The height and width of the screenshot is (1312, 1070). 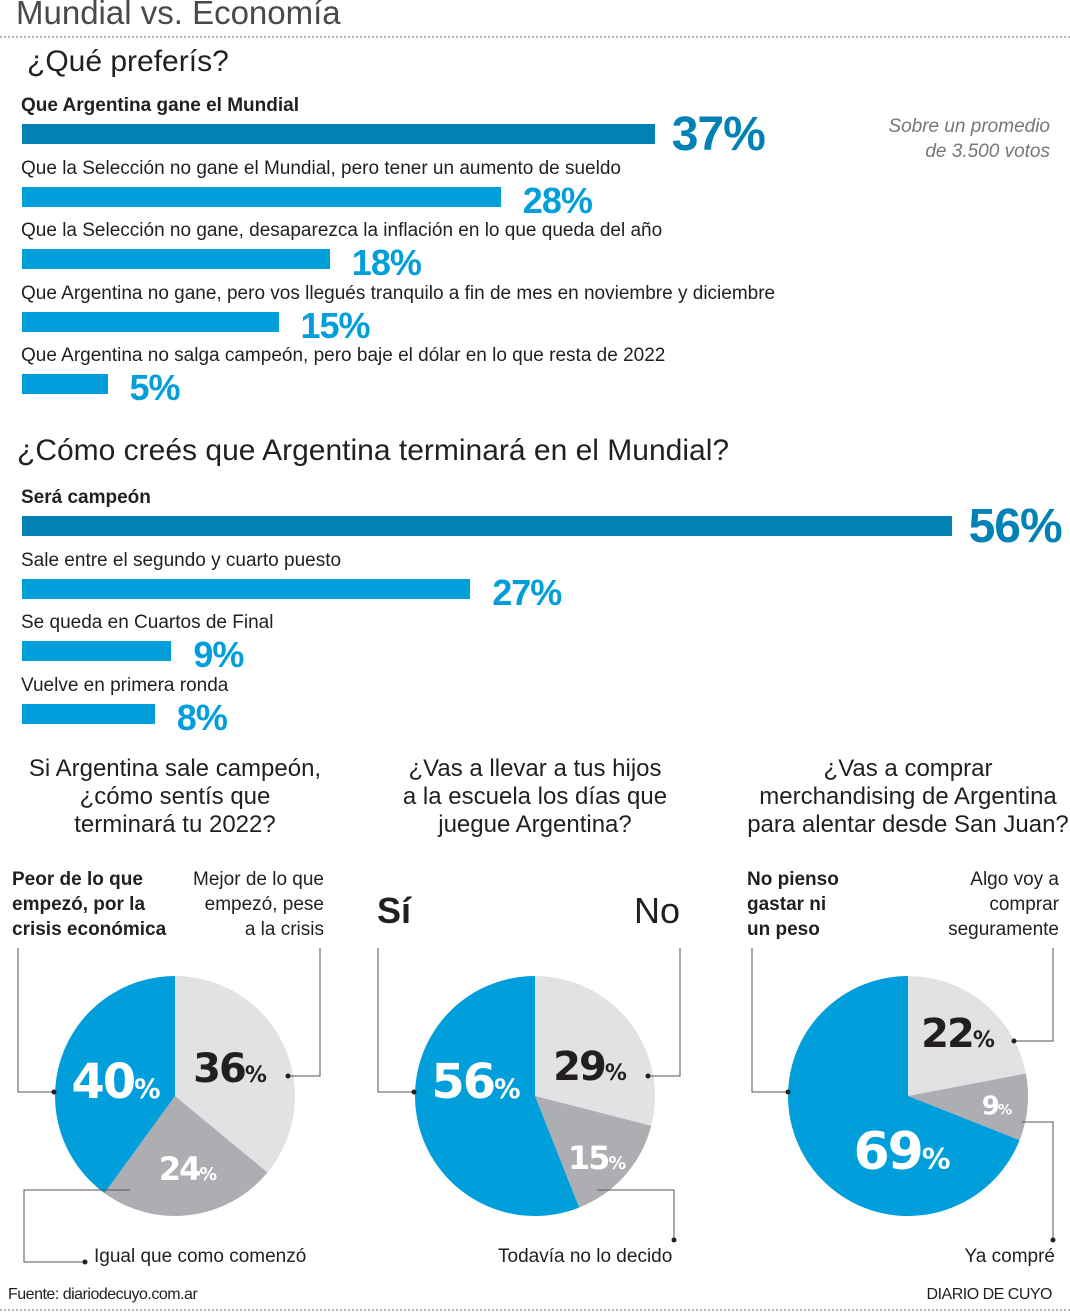 I want to click on title-line: juegue Argentina?, so click(x=535, y=824).